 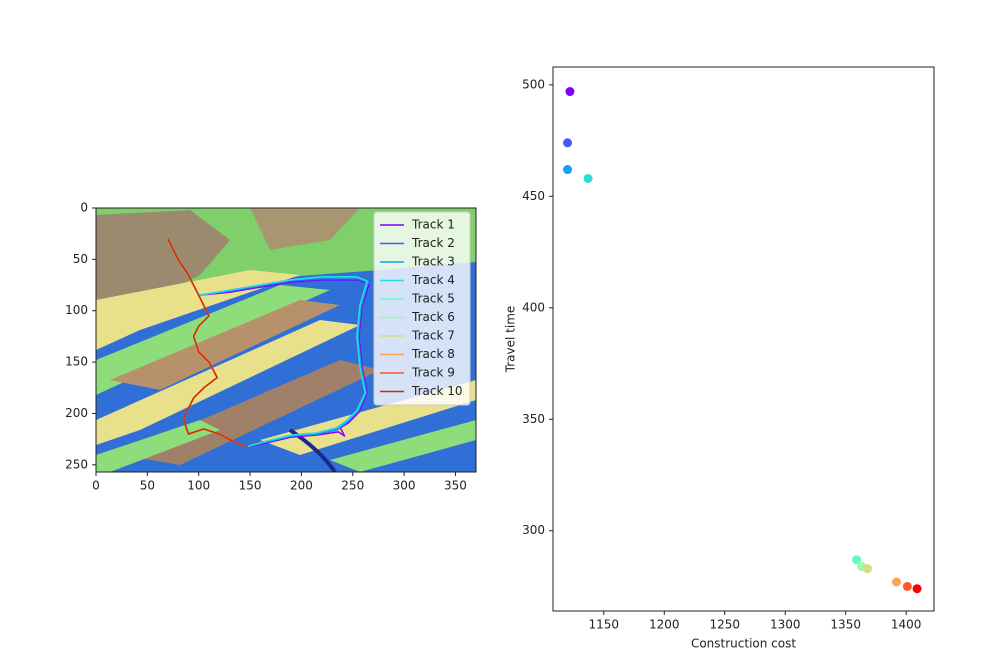 What do you see at coordinates (433, 317) in the screenshot?
I see `legend-label: Track 6` at bounding box center [433, 317].